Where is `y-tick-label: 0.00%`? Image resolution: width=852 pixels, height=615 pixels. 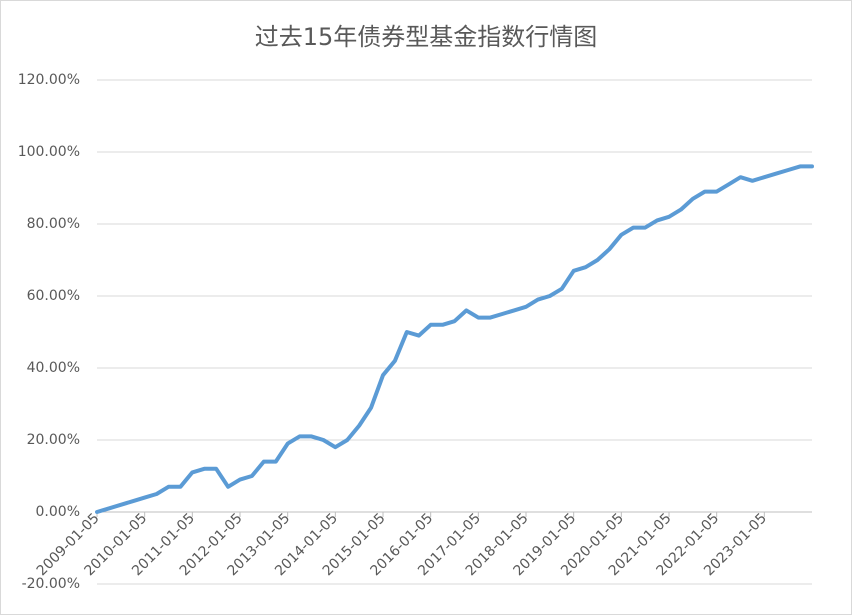
y-tick-label: 0.00% is located at coordinates (58, 512).